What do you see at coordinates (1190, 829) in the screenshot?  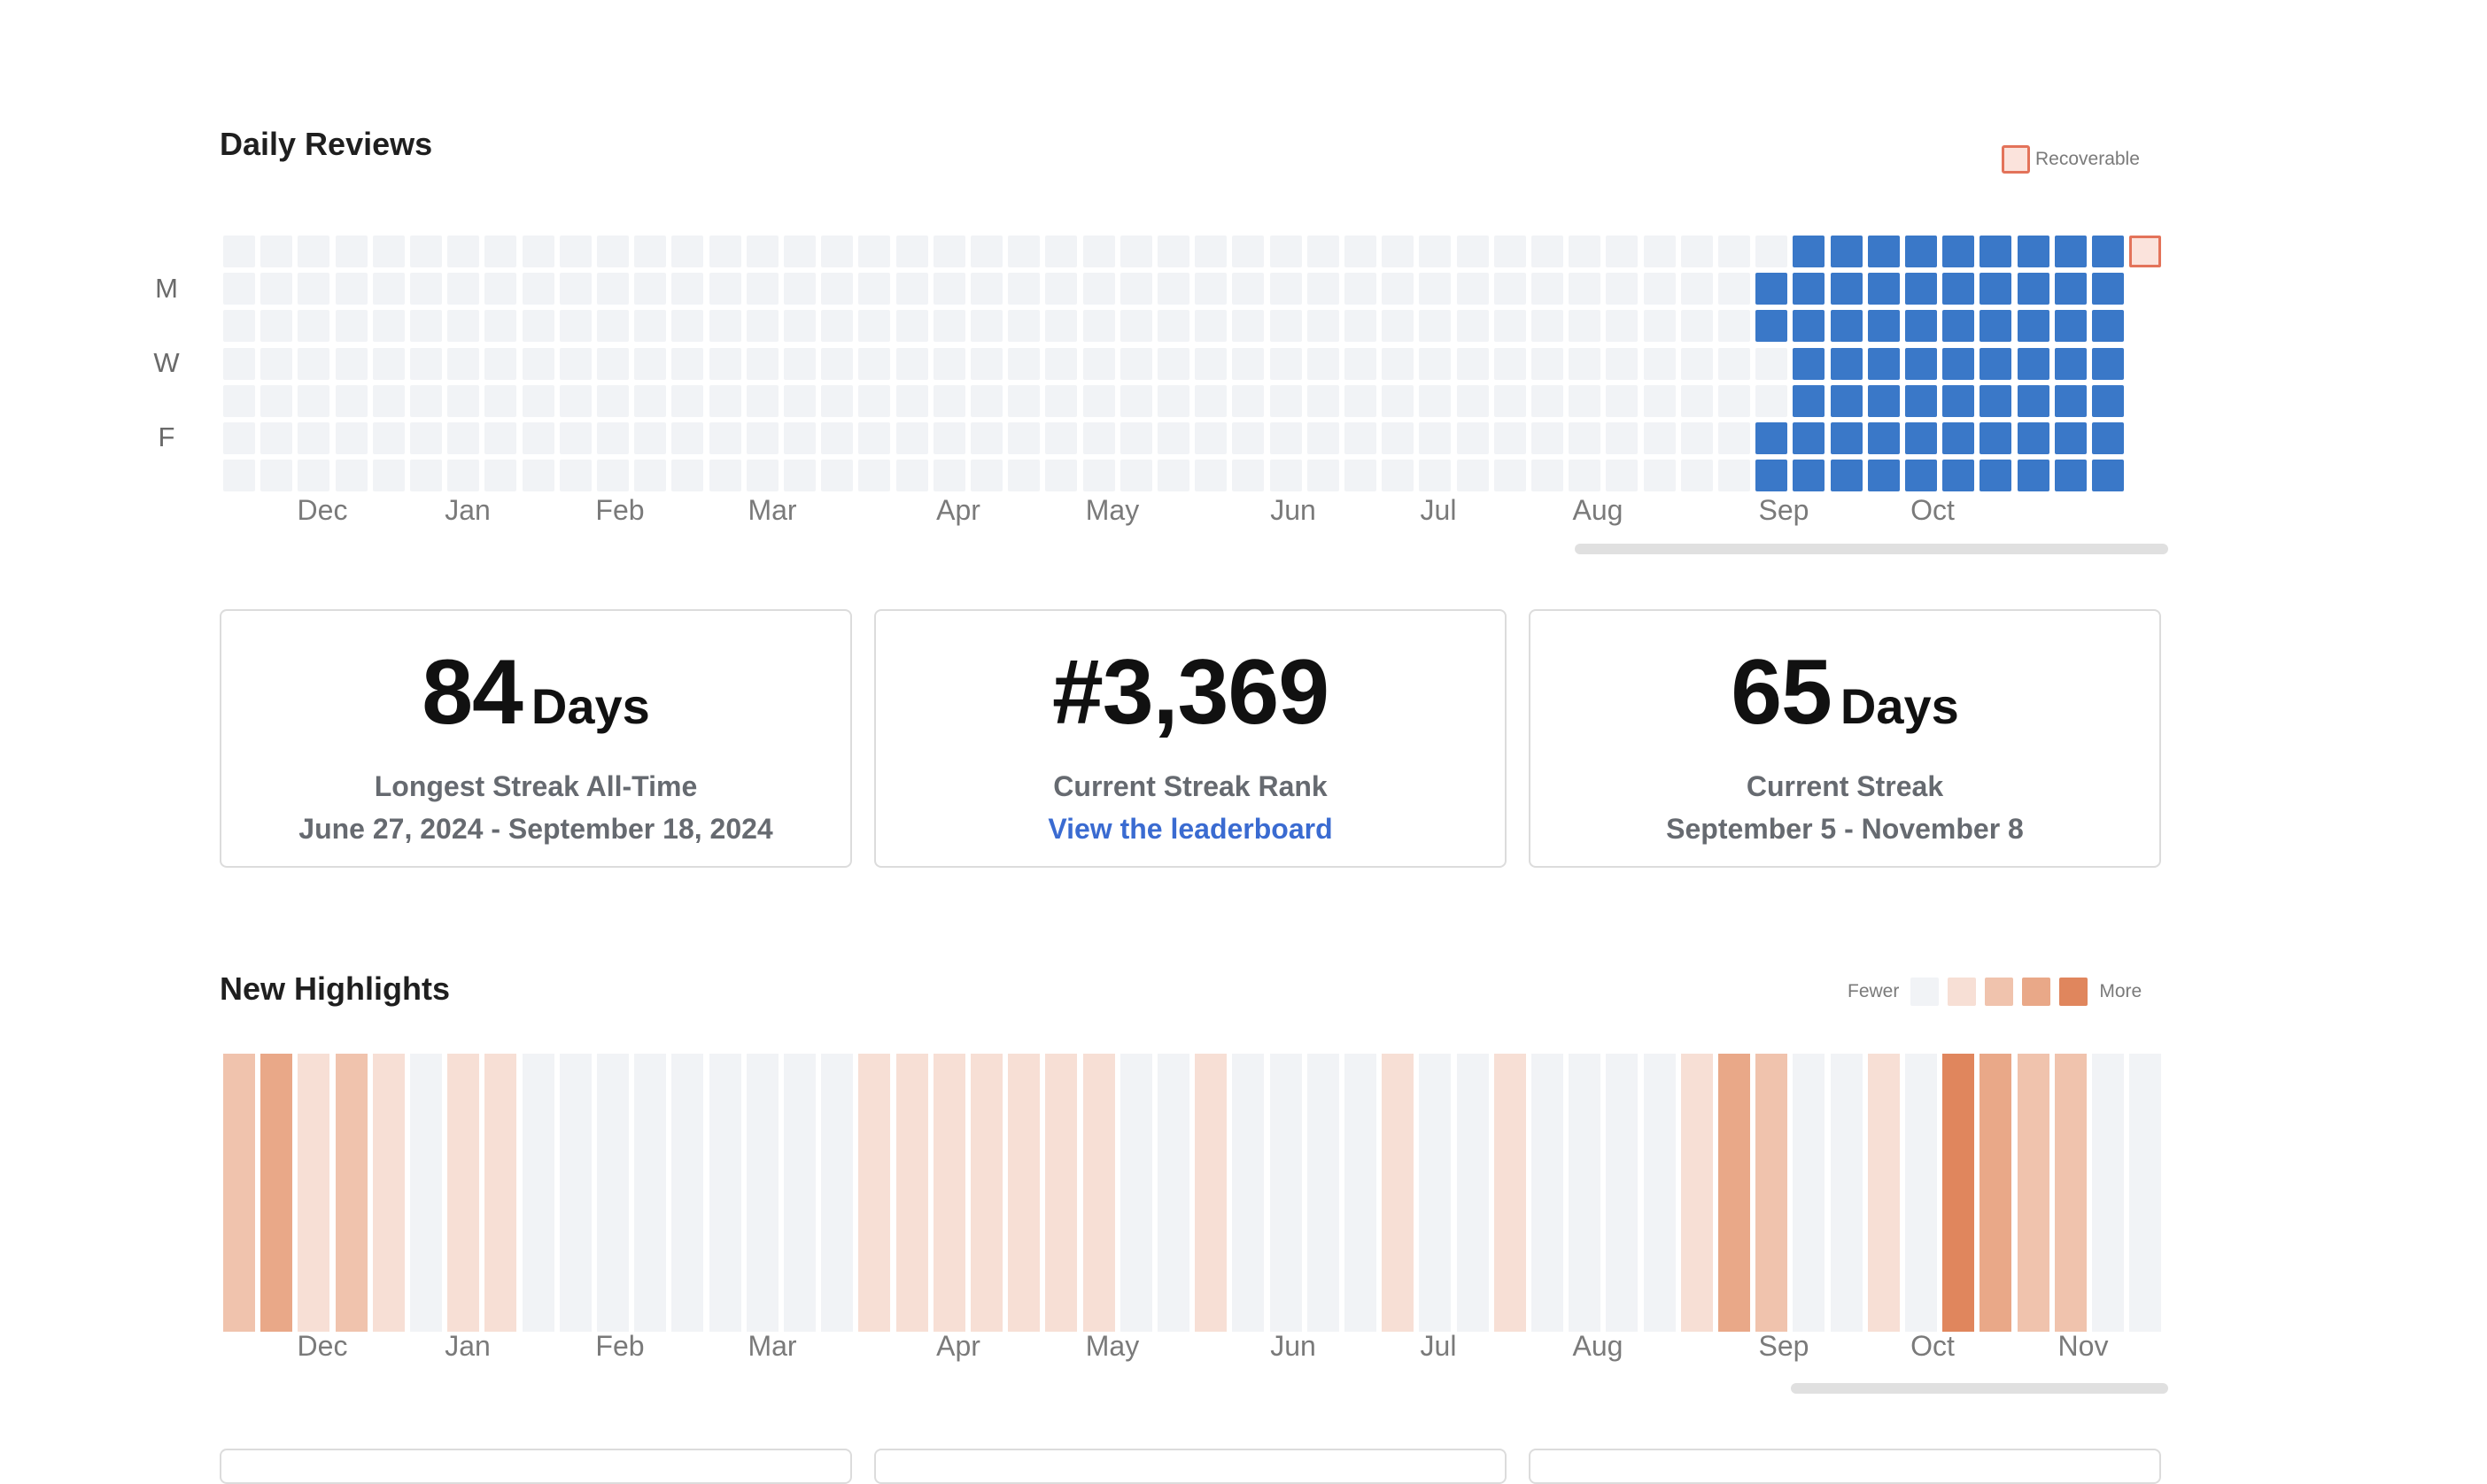 I see `view-leaderboard-link: View the leaderboard` at bounding box center [1190, 829].